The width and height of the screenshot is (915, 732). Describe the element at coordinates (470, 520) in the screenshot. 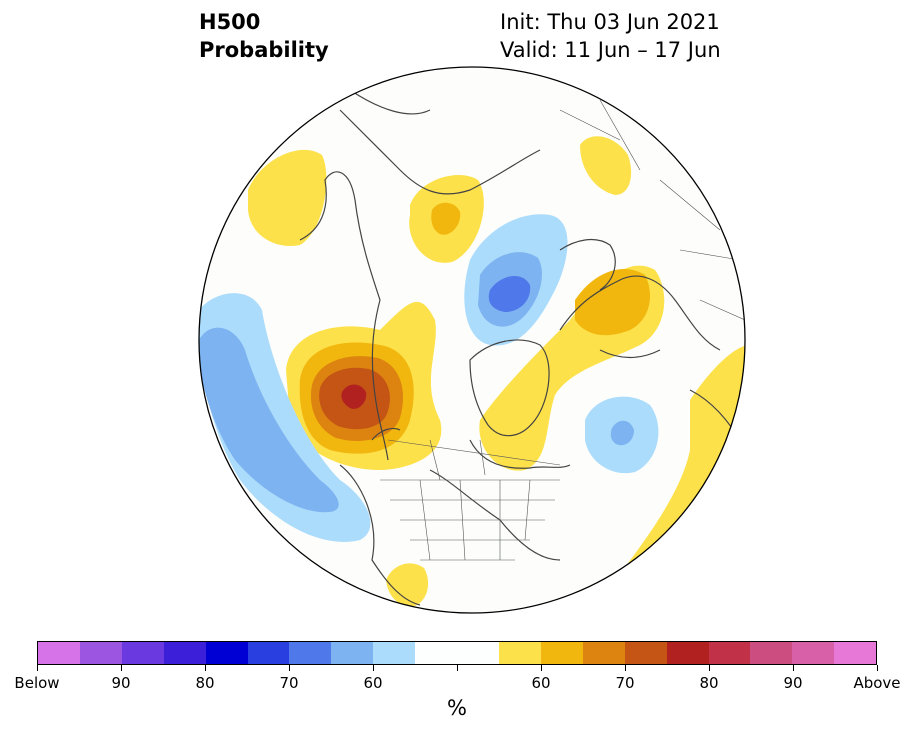

I see `border-us-states` at that location.